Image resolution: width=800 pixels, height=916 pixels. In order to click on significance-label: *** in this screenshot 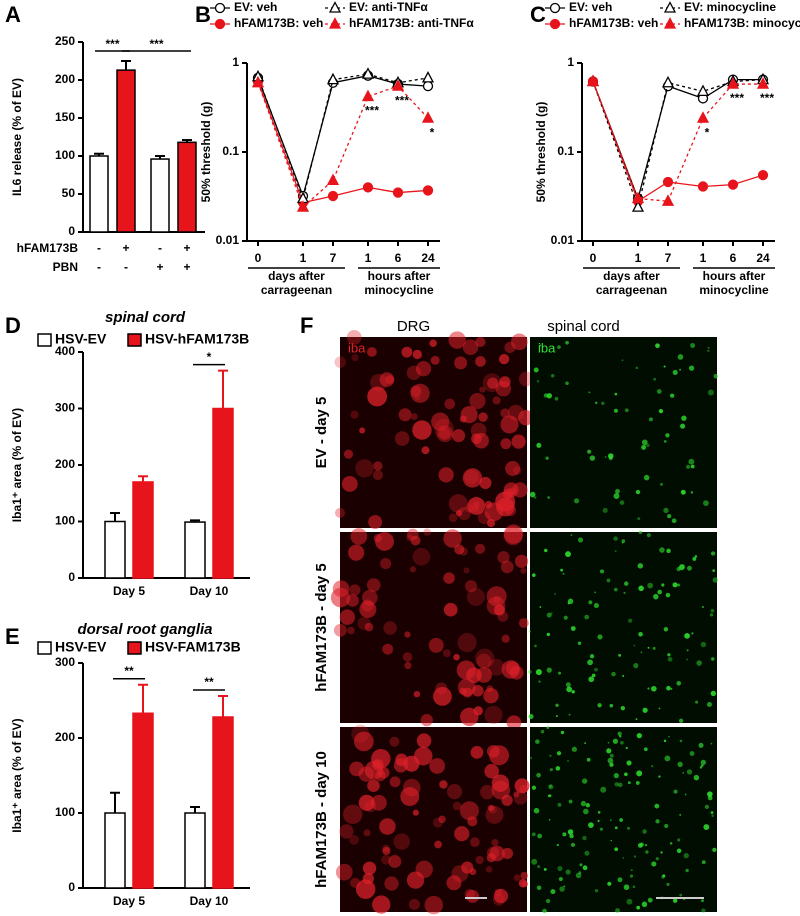, I will do `click(737, 98)`.